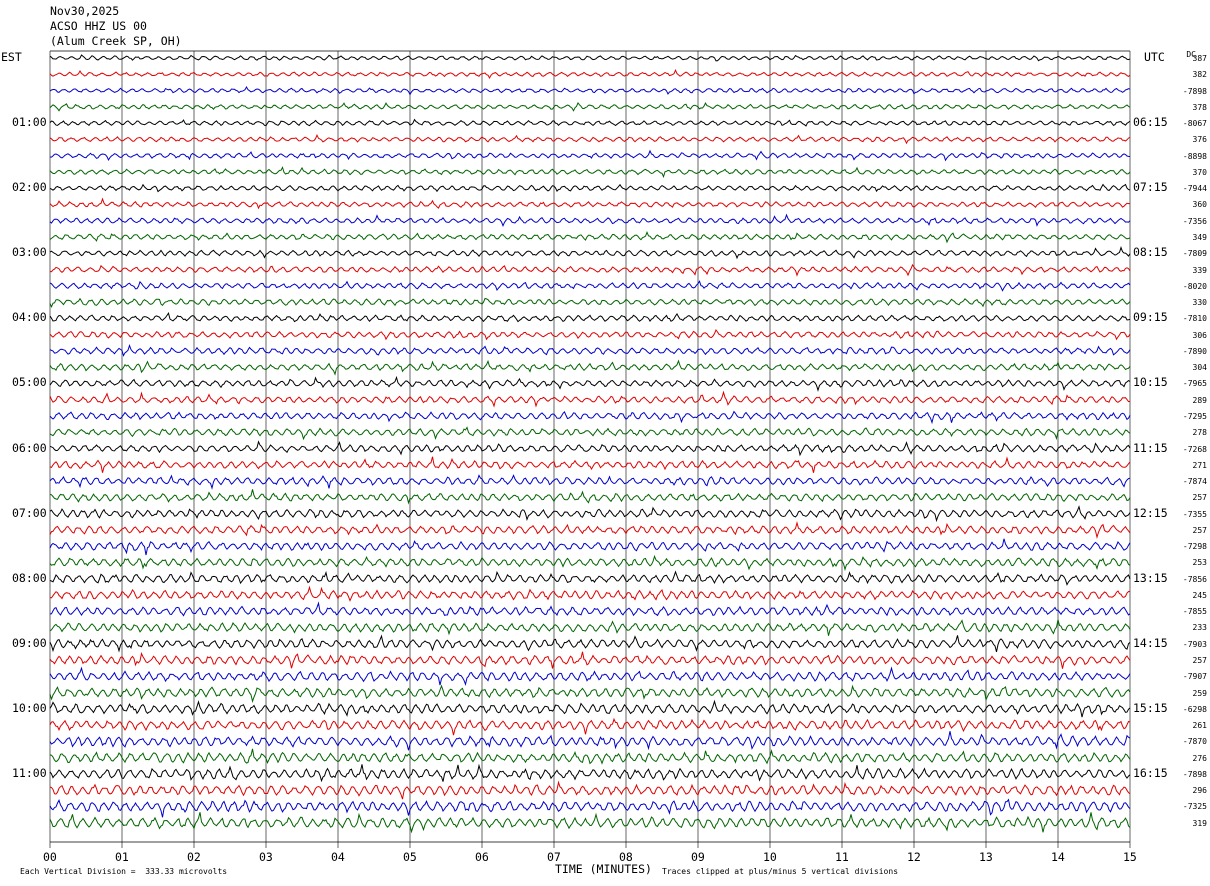 Image resolution: width=1210 pixels, height=886 pixels. Describe the element at coordinates (554, 857) in the screenshot. I see `x-tick-label-07: 07` at that location.